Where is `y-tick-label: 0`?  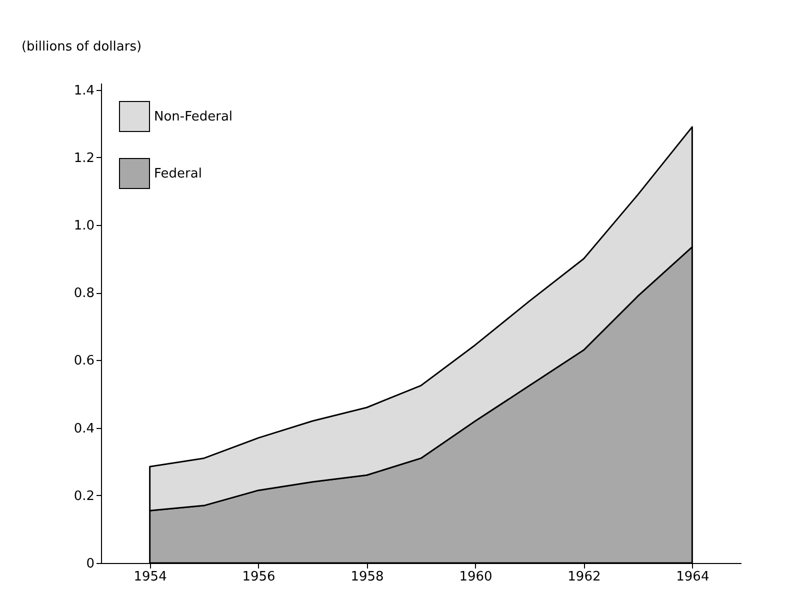 y-tick-label: 0 is located at coordinates (90, 564).